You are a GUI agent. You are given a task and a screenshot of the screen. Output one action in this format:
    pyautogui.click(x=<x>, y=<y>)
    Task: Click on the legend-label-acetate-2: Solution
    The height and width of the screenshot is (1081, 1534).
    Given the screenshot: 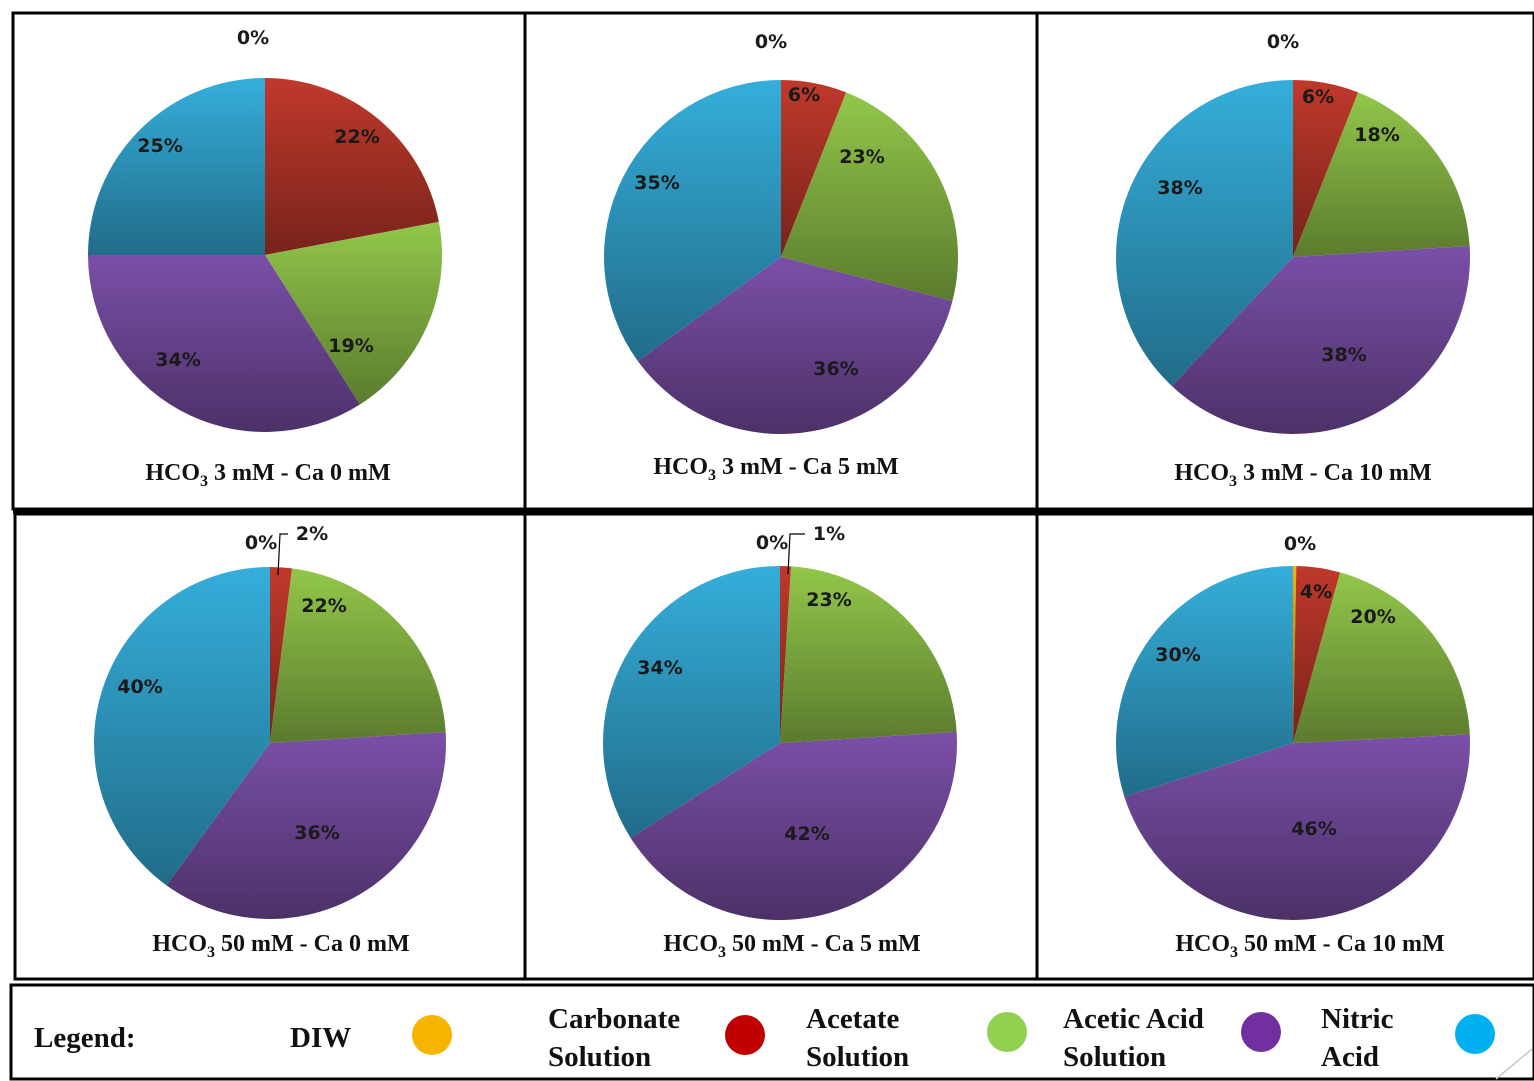 What is the action you would take?
    pyautogui.click(x=857, y=1057)
    